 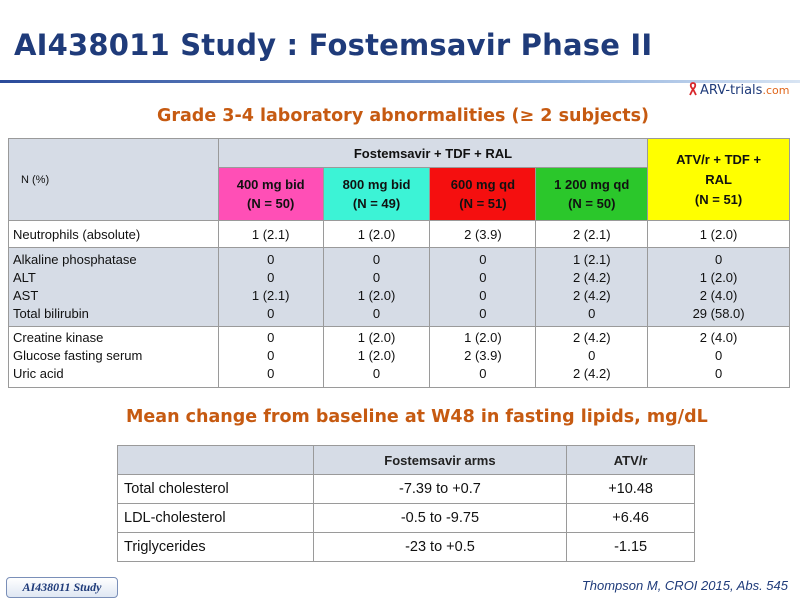 I want to click on header-fostemsavir-arms: Fostemsavir arms, so click(x=440, y=460).